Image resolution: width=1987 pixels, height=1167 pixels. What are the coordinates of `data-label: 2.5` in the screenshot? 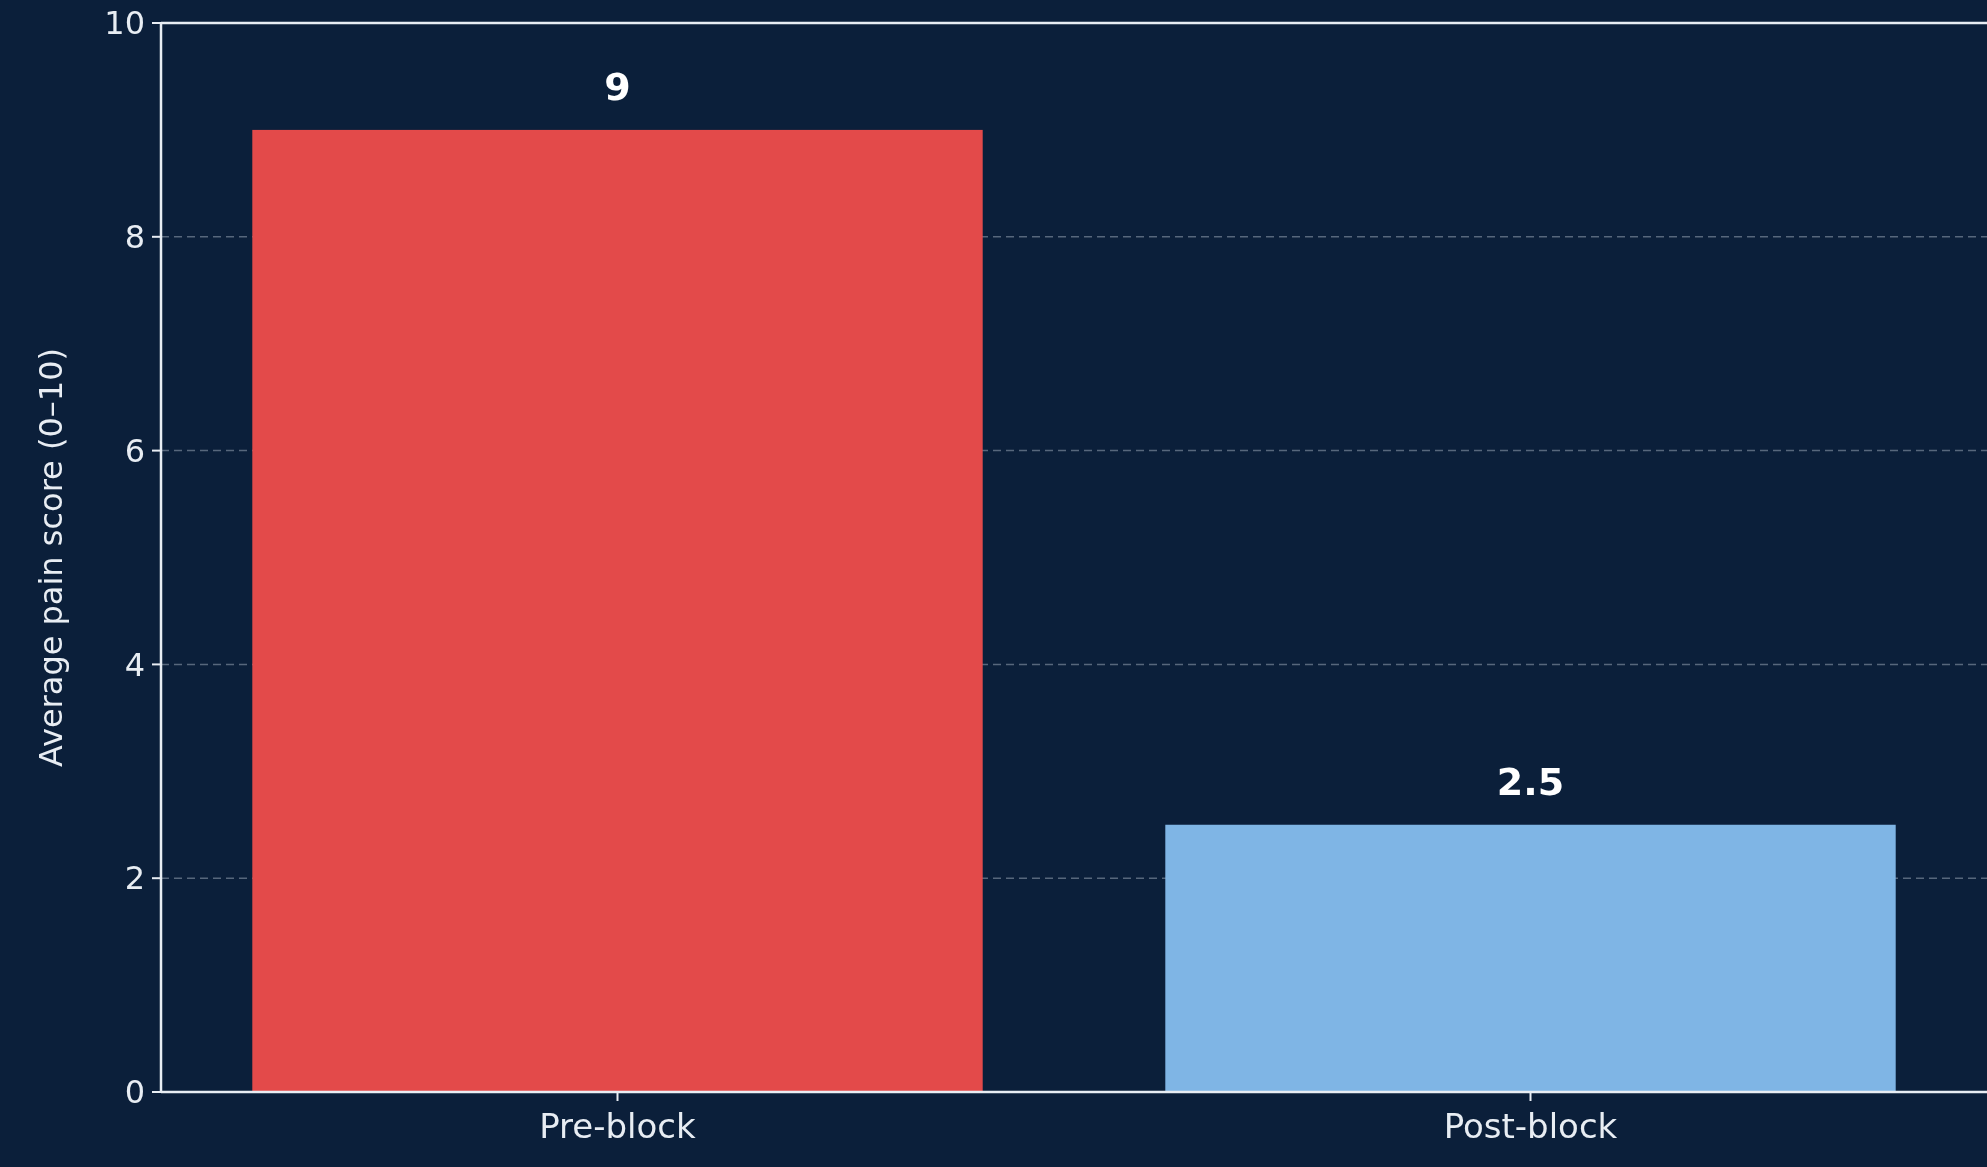 It's located at (1530, 781).